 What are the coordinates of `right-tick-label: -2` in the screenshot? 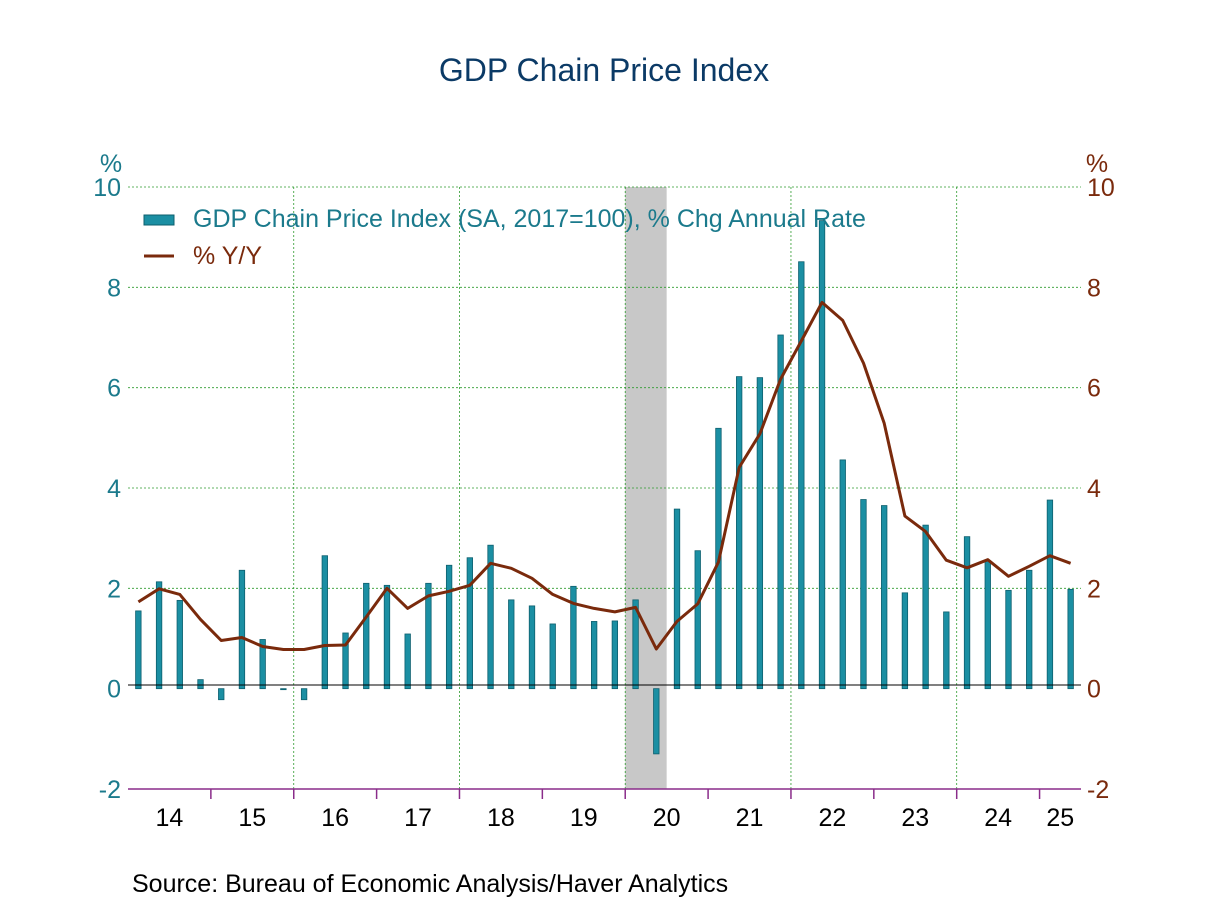 It's located at (1098, 790).